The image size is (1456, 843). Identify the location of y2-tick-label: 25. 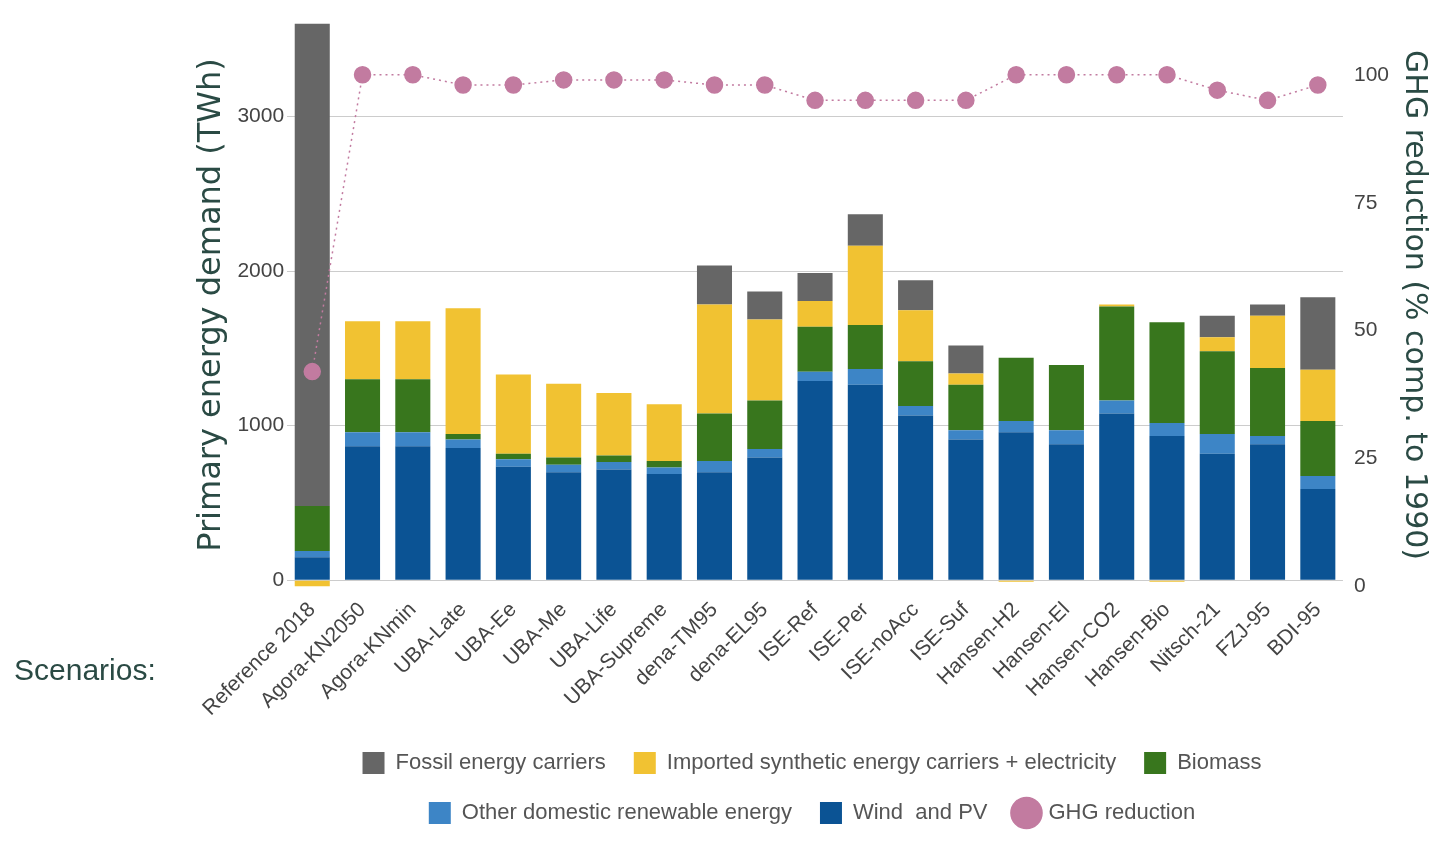
(1365, 457).